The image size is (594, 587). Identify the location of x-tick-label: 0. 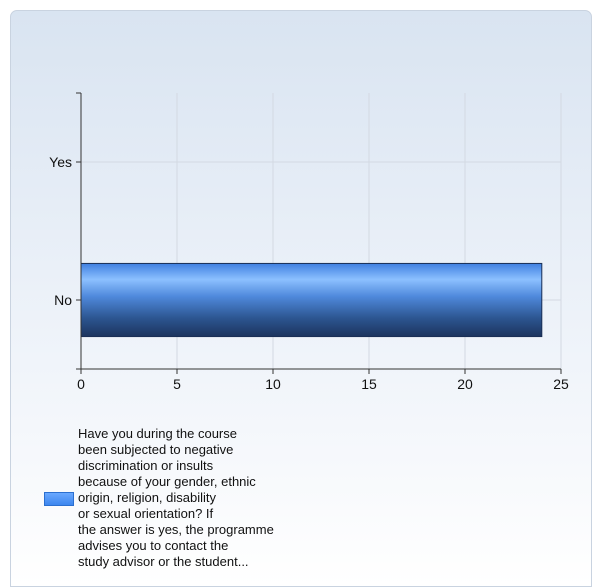
(81, 384).